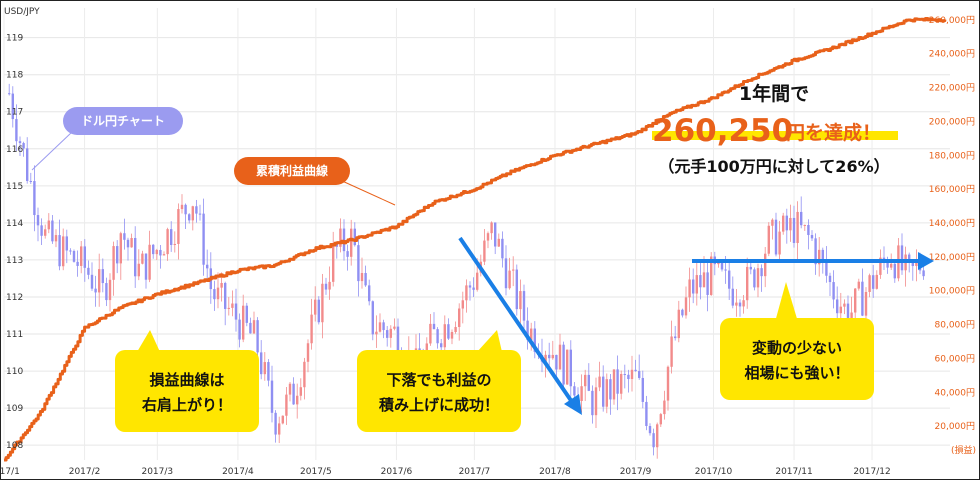  Describe the element at coordinates (157, 472) in the screenshot. I see `x-tick-label: 2017/3` at that location.